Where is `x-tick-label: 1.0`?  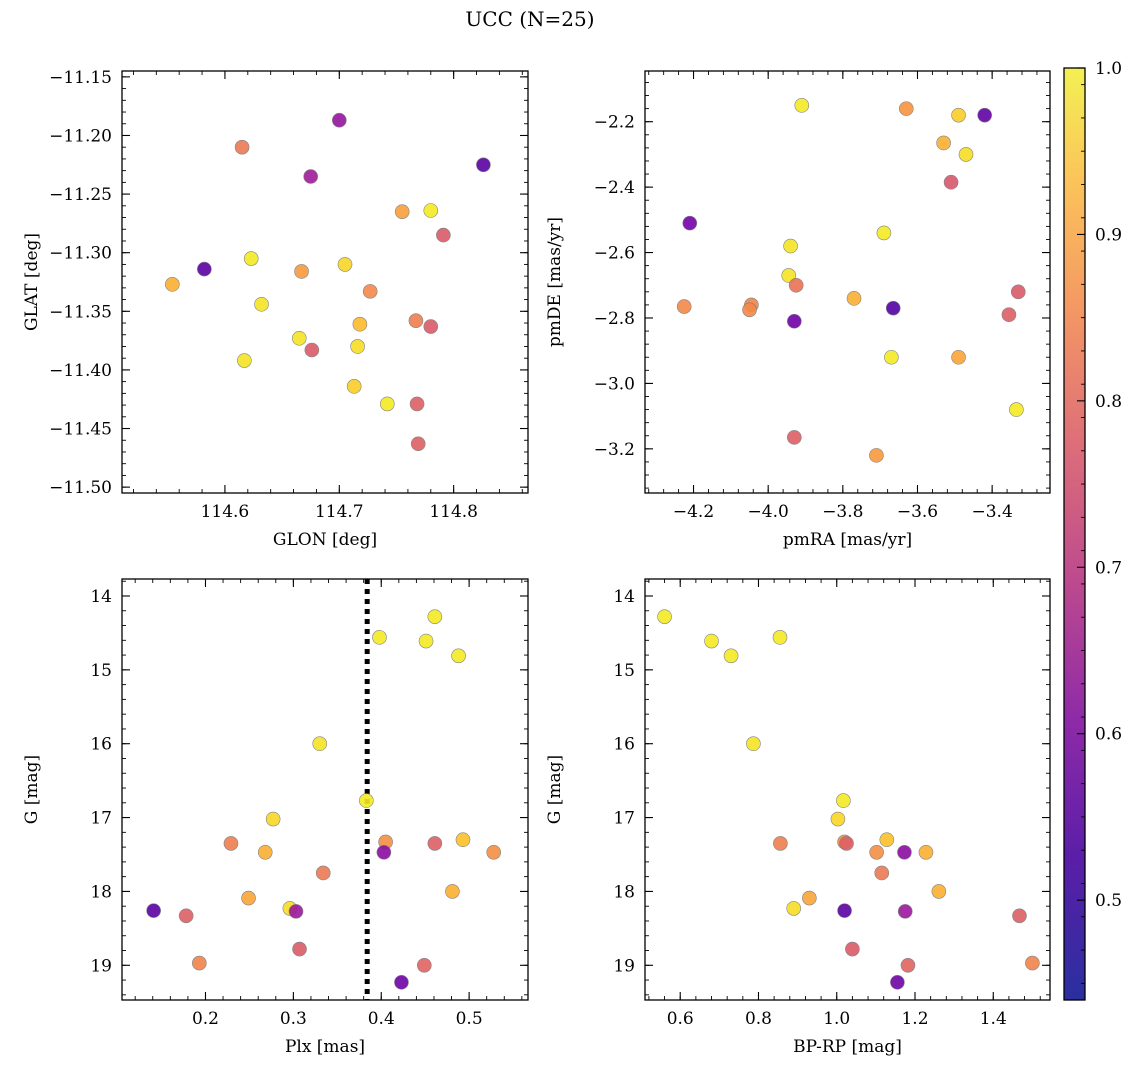 x-tick-label: 1.0 is located at coordinates (836, 1019).